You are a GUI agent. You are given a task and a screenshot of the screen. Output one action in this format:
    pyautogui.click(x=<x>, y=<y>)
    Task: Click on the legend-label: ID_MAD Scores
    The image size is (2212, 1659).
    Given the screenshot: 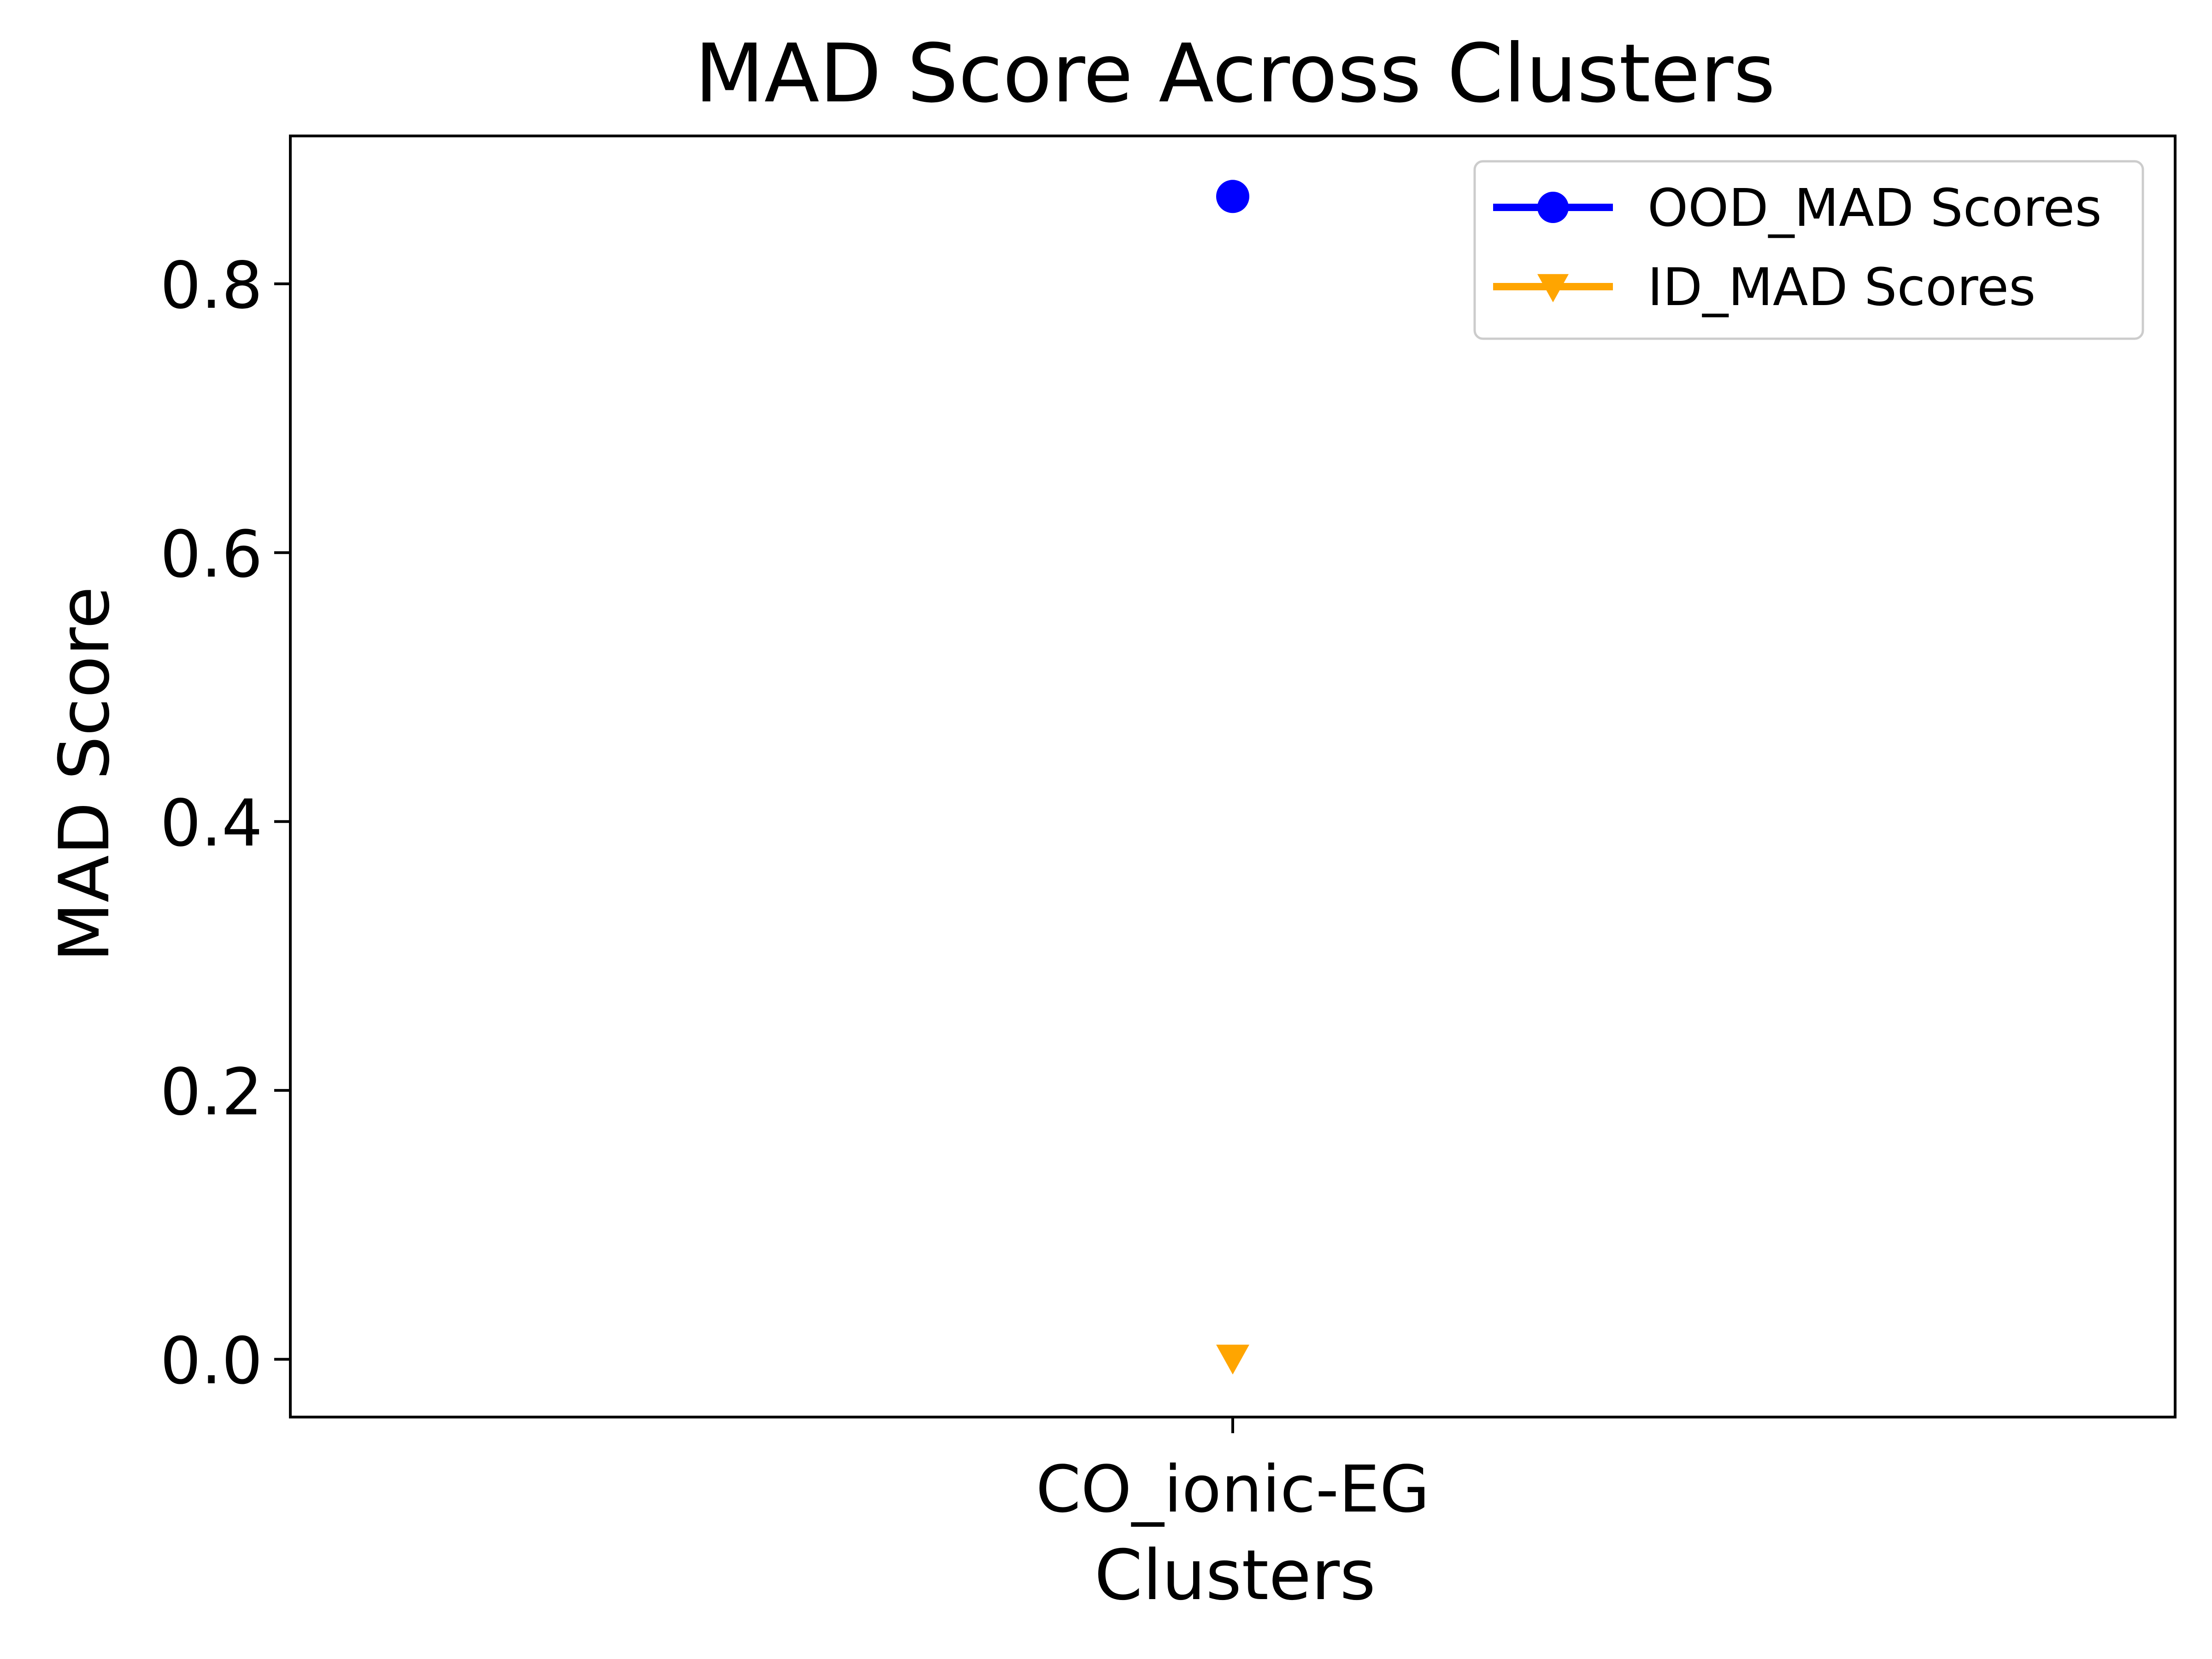 What is the action you would take?
    pyautogui.click(x=1841, y=288)
    